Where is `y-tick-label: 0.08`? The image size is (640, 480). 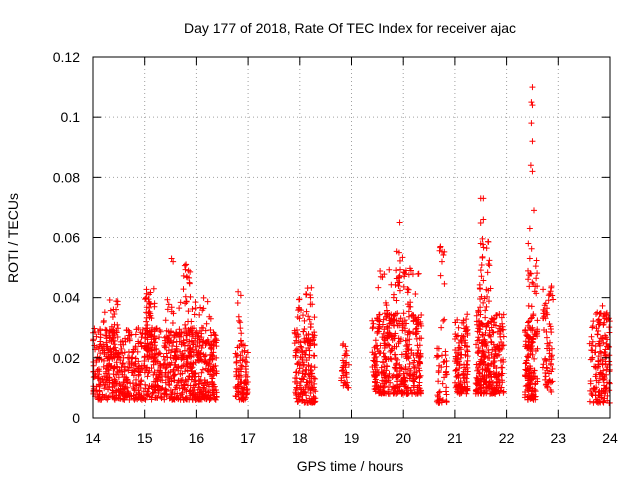
y-tick-label: 0.08 is located at coordinates (66, 177).